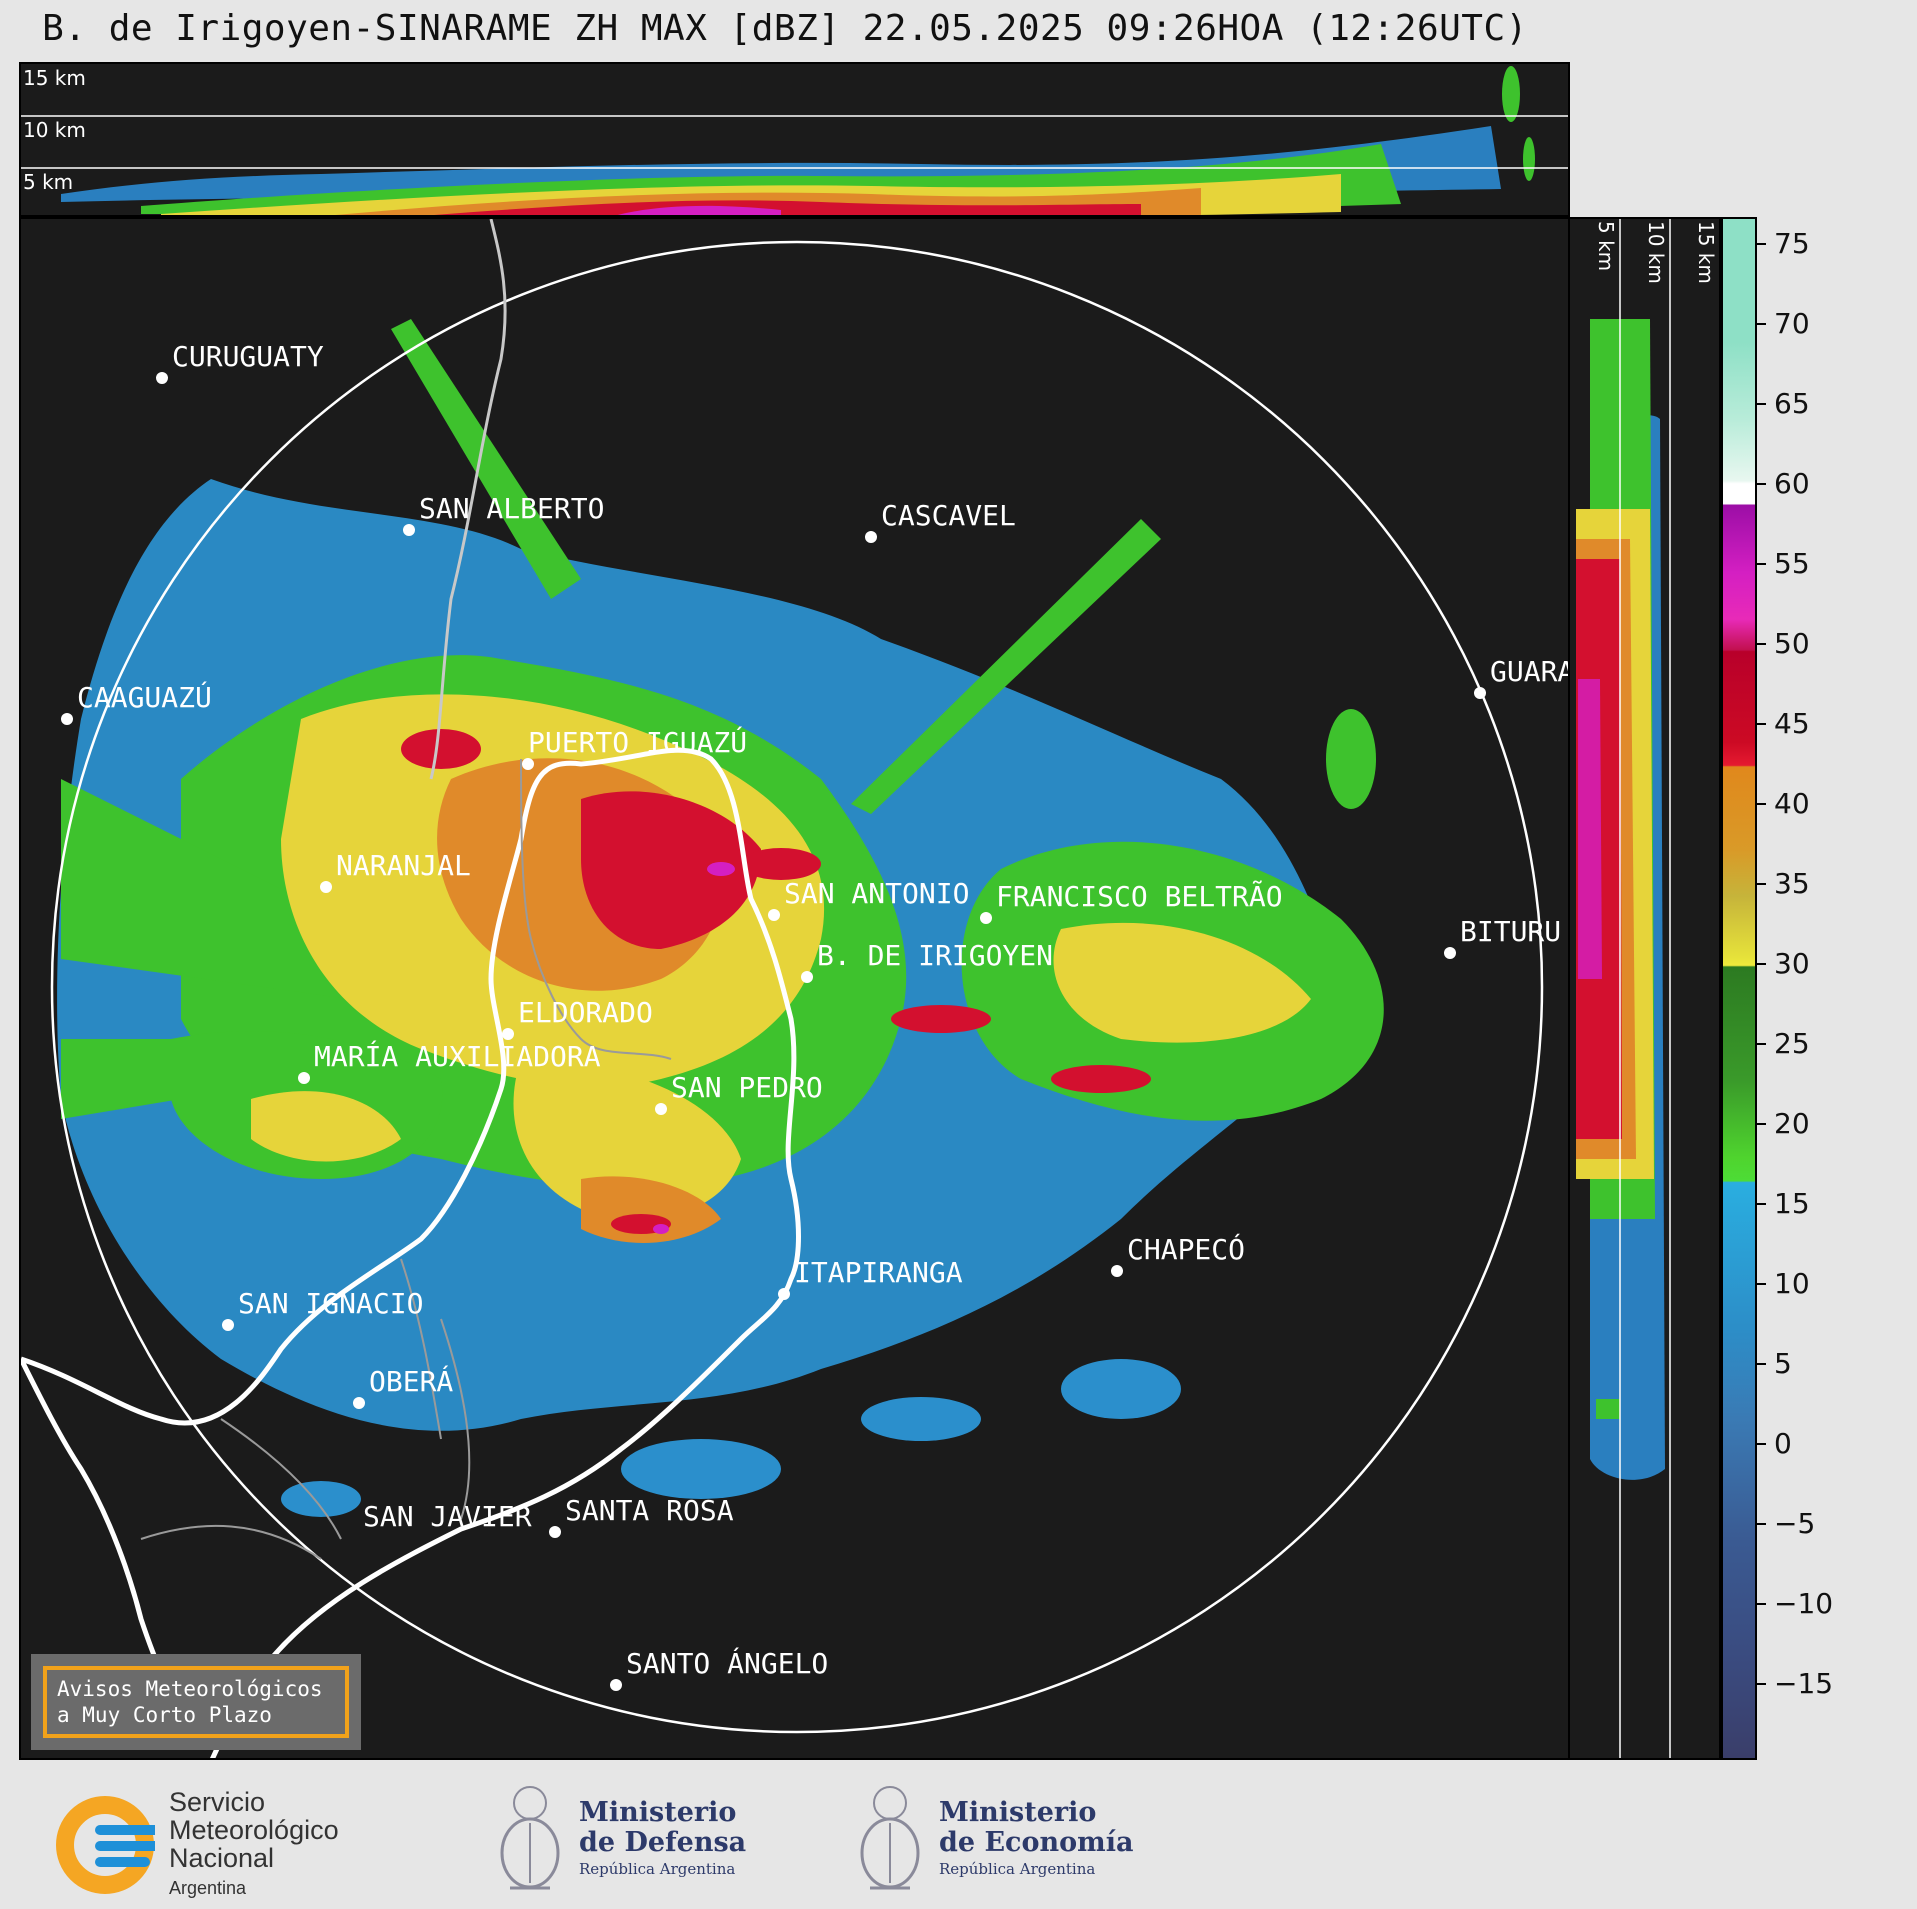  Describe the element at coordinates (774, 915) in the screenshot. I see `city-marker-san-antonio` at that location.